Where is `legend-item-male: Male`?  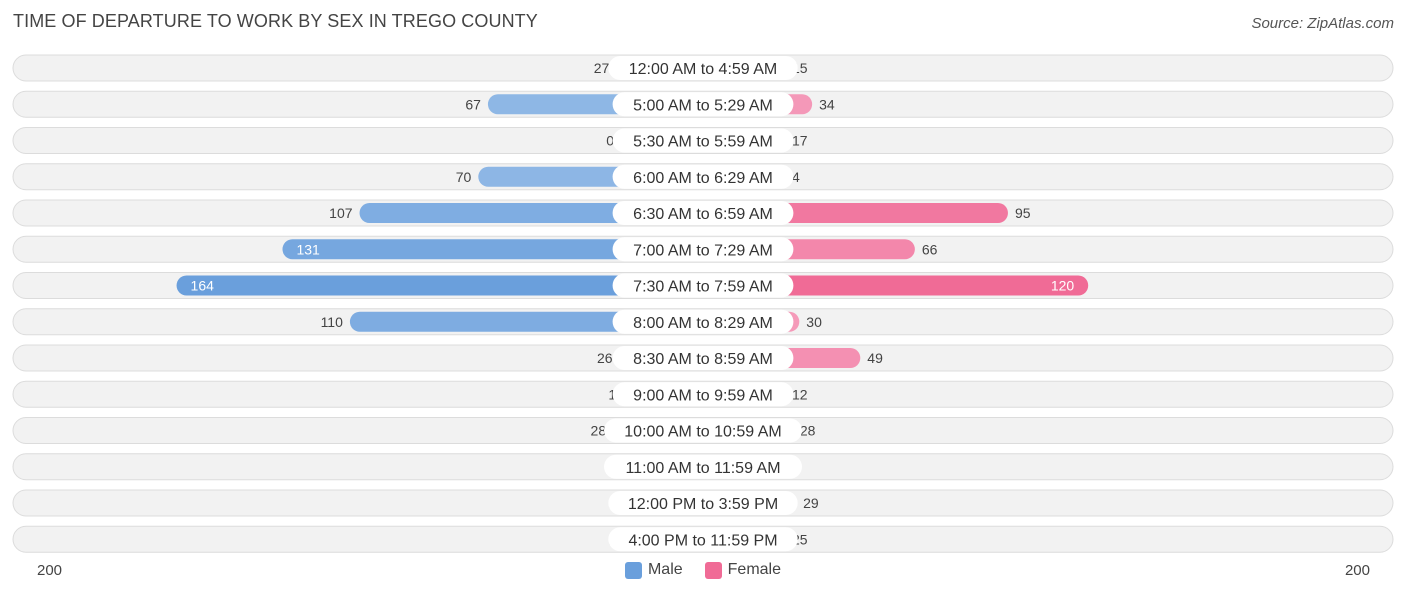
legend-item-male: Male is located at coordinates (653, 570).